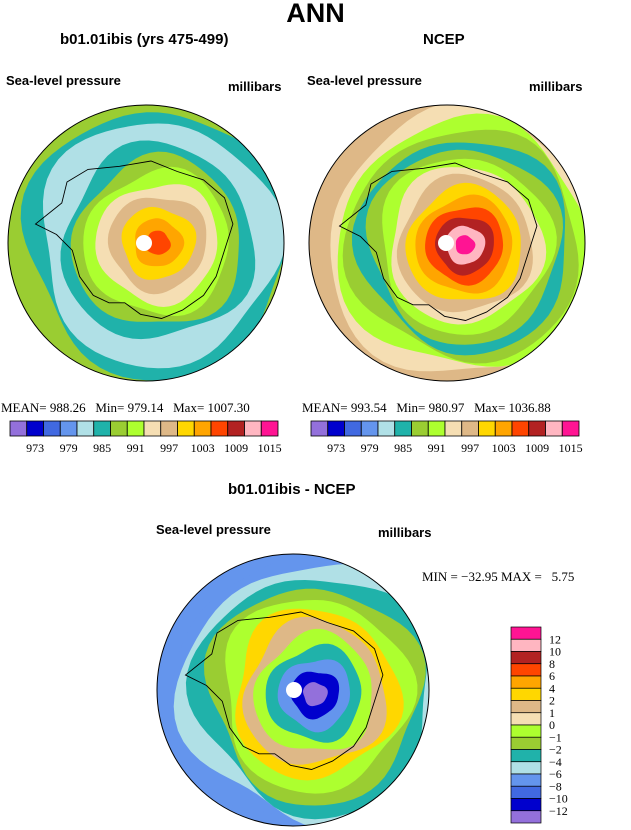 The width and height of the screenshot is (631, 830). What do you see at coordinates (563, 576) in the screenshot?
I see `diff-max-value: 5.75` at bounding box center [563, 576].